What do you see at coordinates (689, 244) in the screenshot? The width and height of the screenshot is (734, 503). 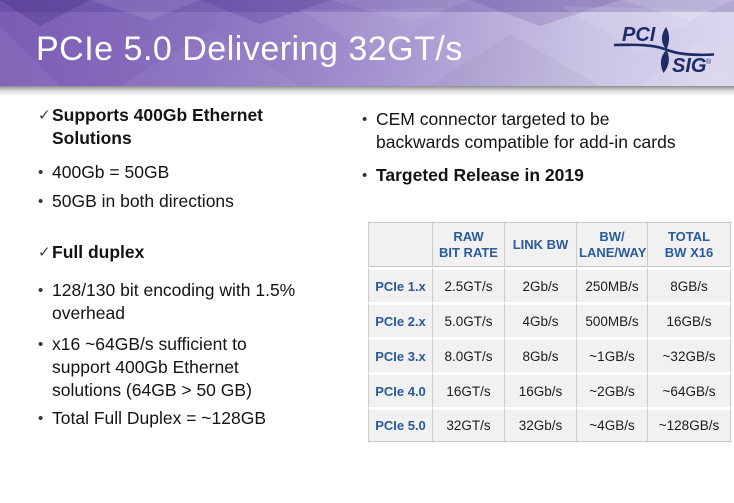 I see `column-header-total-bw-x16: TOTAL BW X16` at bounding box center [689, 244].